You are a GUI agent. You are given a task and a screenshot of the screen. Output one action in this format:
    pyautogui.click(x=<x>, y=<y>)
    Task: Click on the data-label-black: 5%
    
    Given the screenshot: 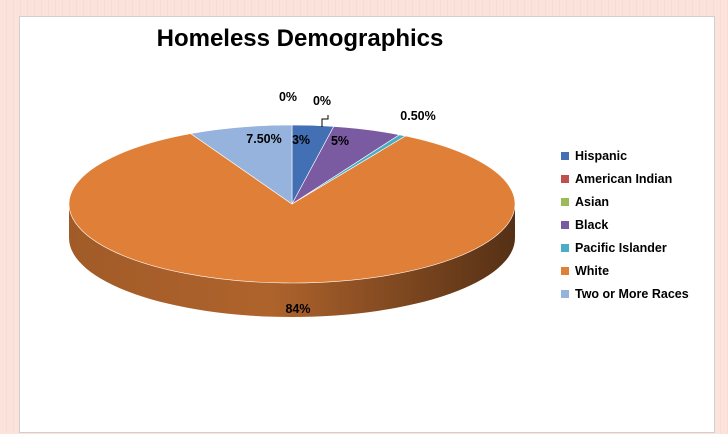 What is the action you would take?
    pyautogui.click(x=340, y=141)
    